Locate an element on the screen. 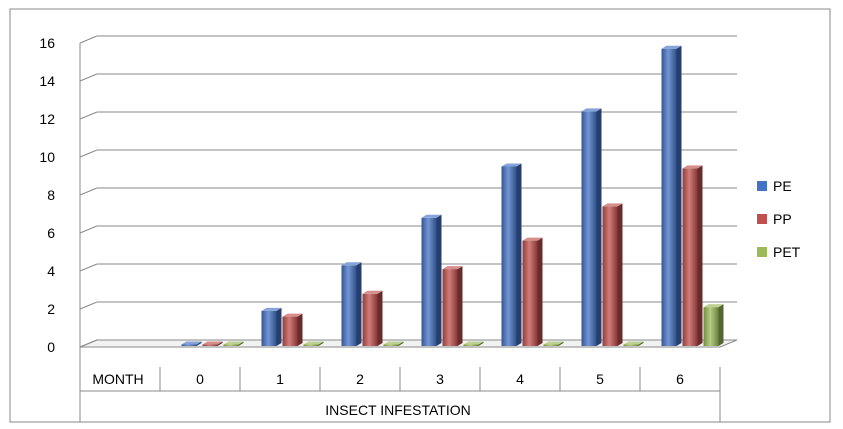 This screenshot has height=429, width=843. y-tick-label: 14 is located at coordinates (47, 81).